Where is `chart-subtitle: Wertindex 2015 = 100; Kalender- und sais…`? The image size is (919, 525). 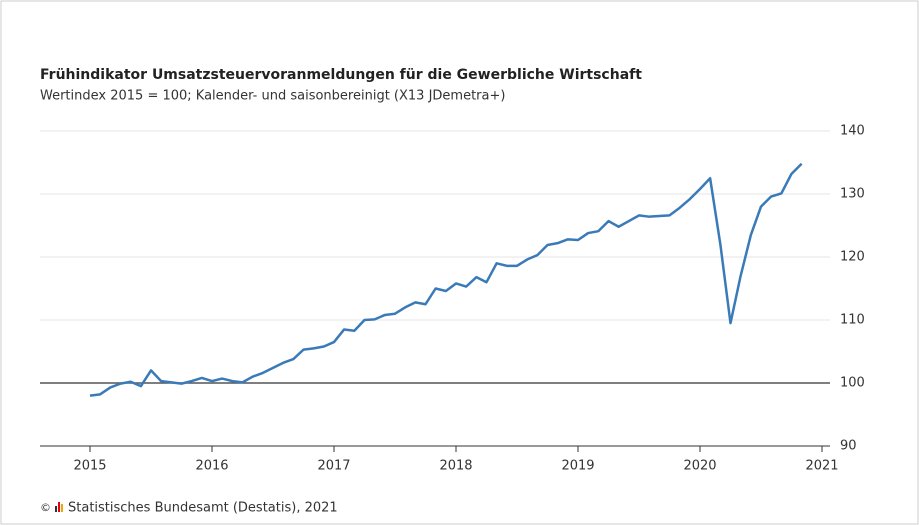
chart-subtitle: Wertindex 2015 = 100; Kalender- und sais… is located at coordinates (272, 96).